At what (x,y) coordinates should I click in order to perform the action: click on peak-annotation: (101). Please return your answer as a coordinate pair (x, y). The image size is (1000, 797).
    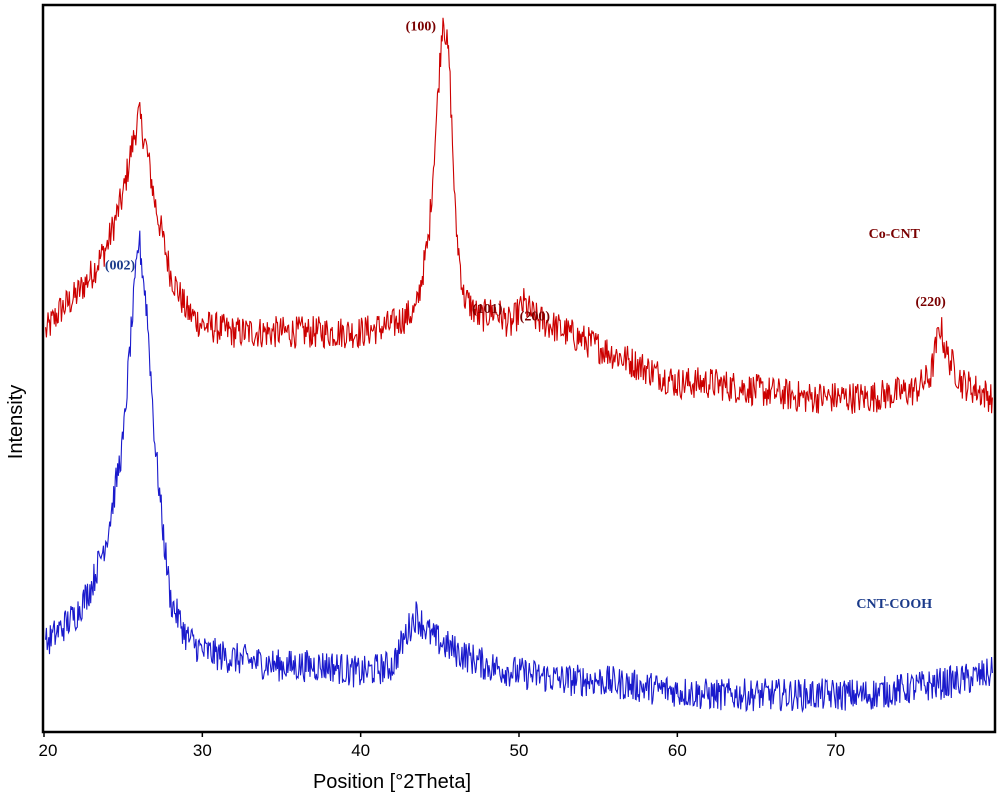
    Looking at the image, I should click on (487, 309).